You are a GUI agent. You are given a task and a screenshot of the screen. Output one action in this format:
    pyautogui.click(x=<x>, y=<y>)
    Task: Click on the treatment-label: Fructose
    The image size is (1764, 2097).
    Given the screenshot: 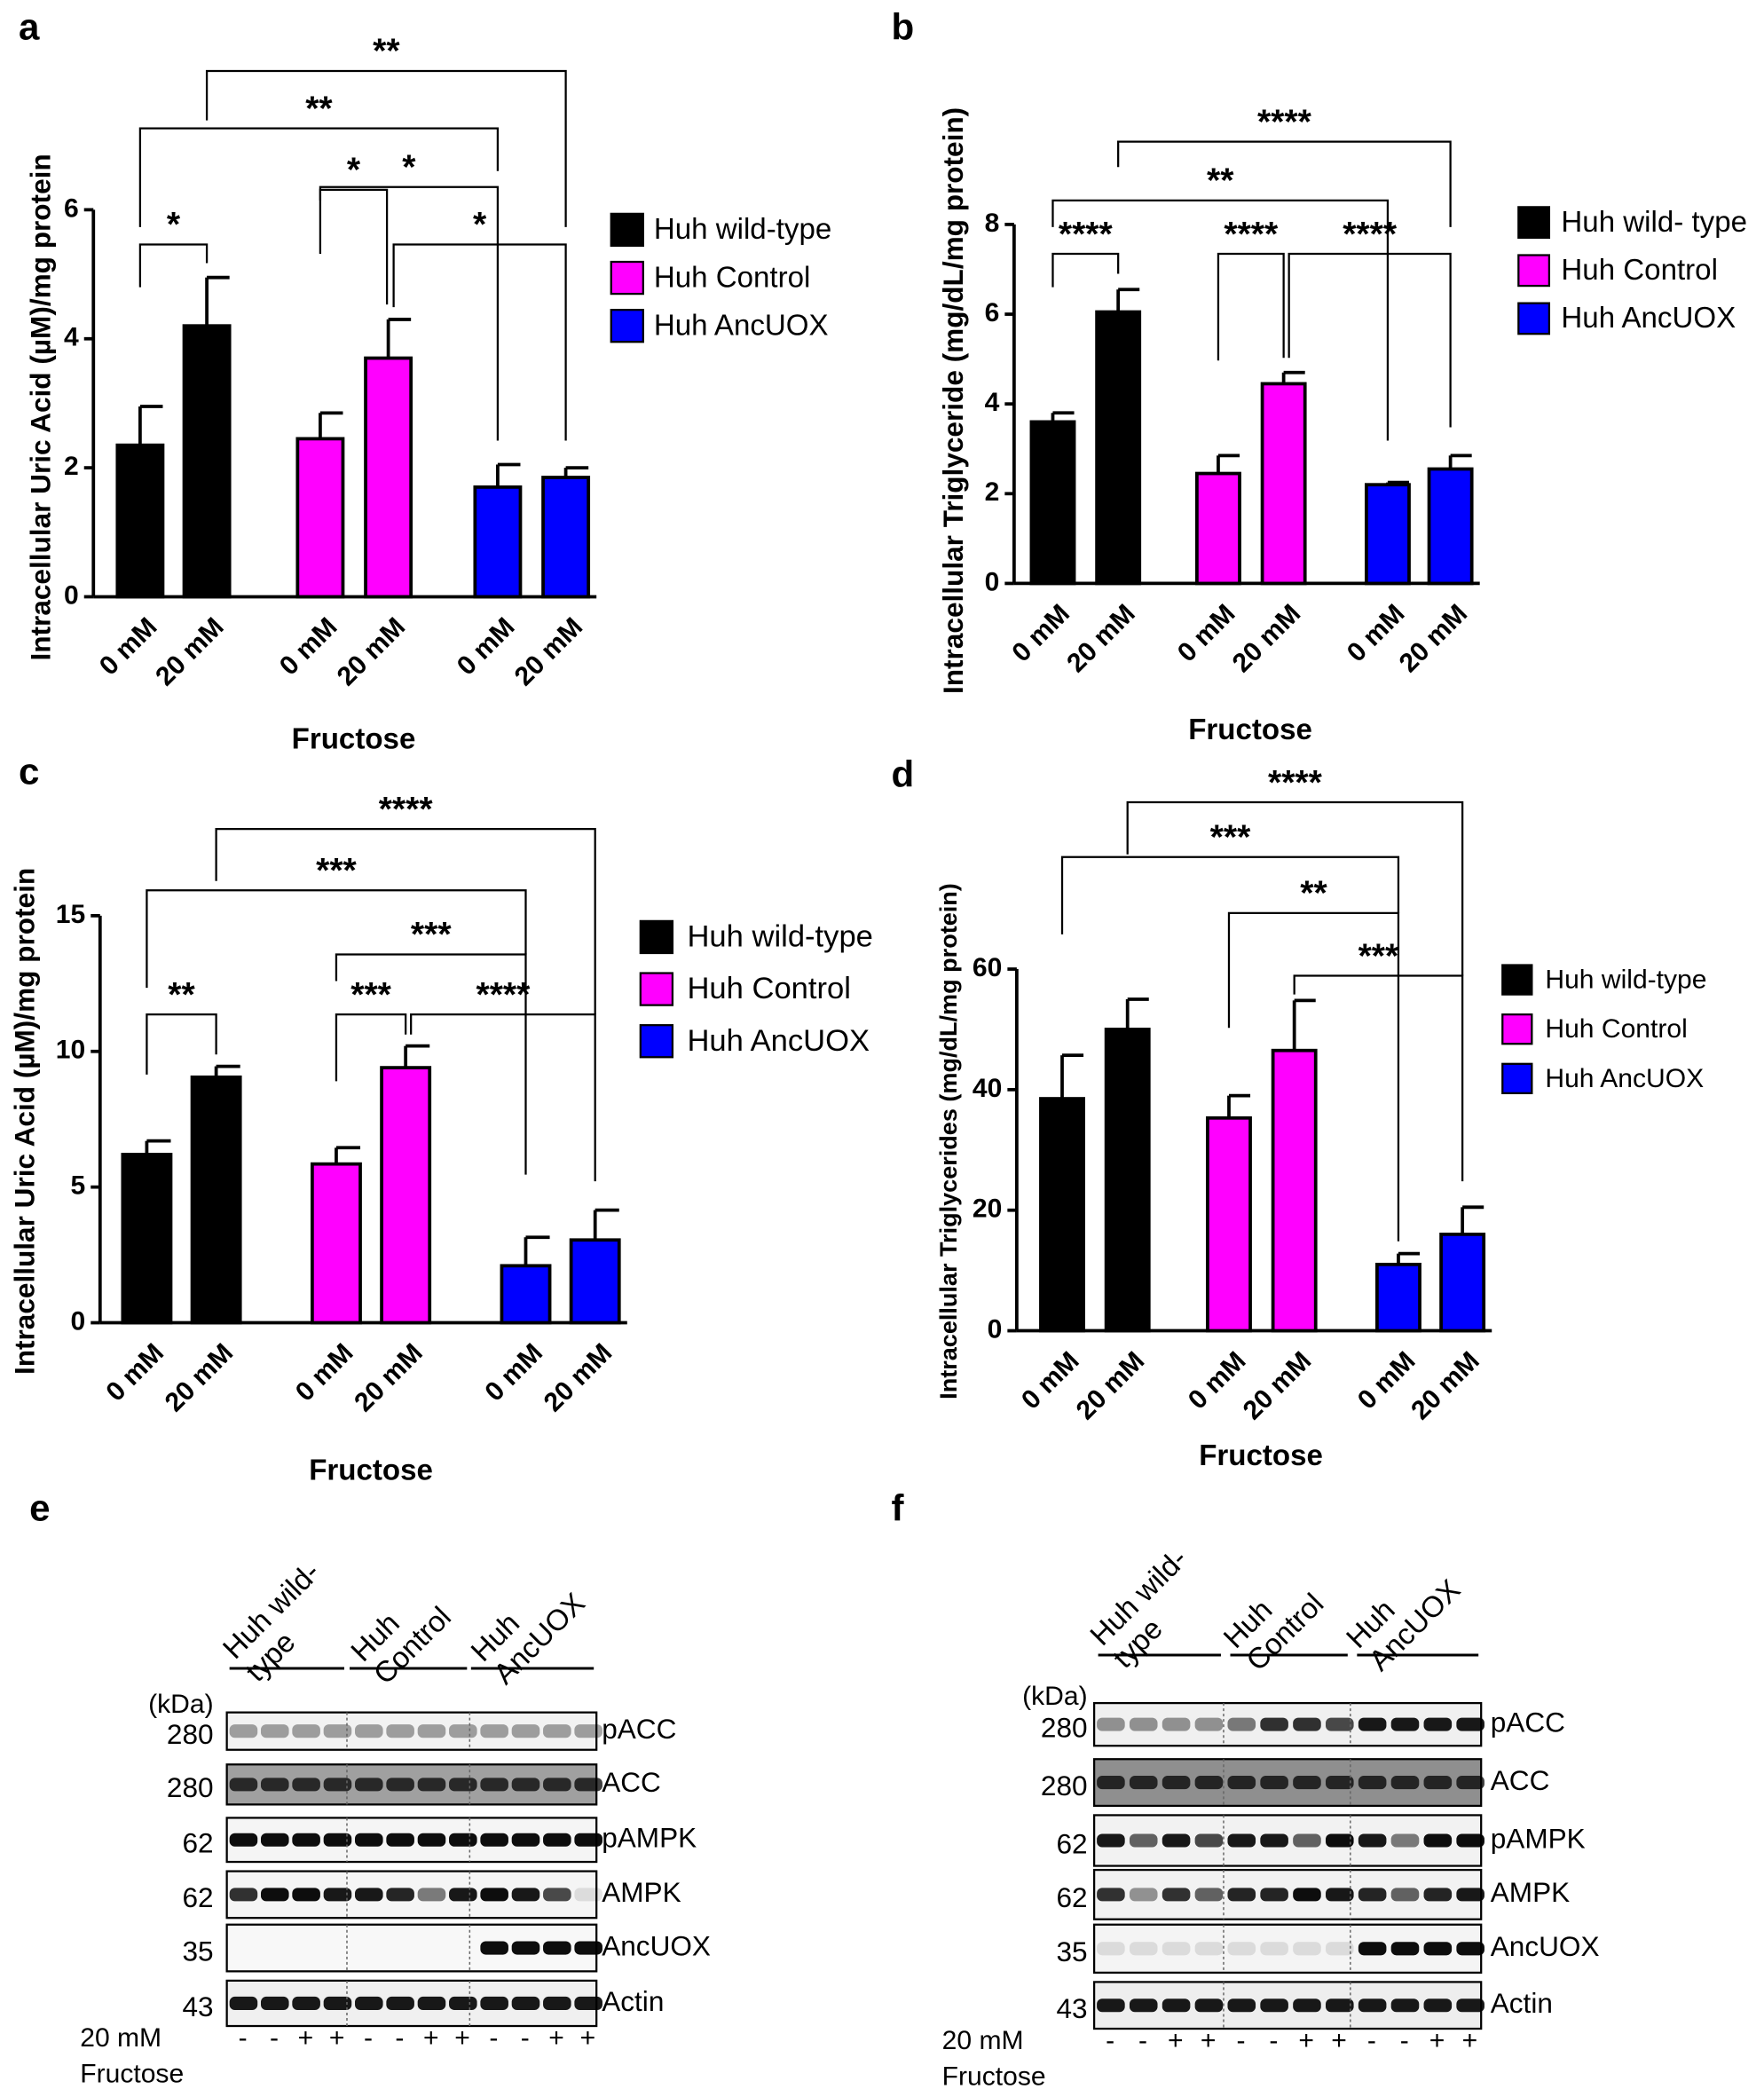 What is the action you would take?
    pyautogui.click(x=994, y=2077)
    